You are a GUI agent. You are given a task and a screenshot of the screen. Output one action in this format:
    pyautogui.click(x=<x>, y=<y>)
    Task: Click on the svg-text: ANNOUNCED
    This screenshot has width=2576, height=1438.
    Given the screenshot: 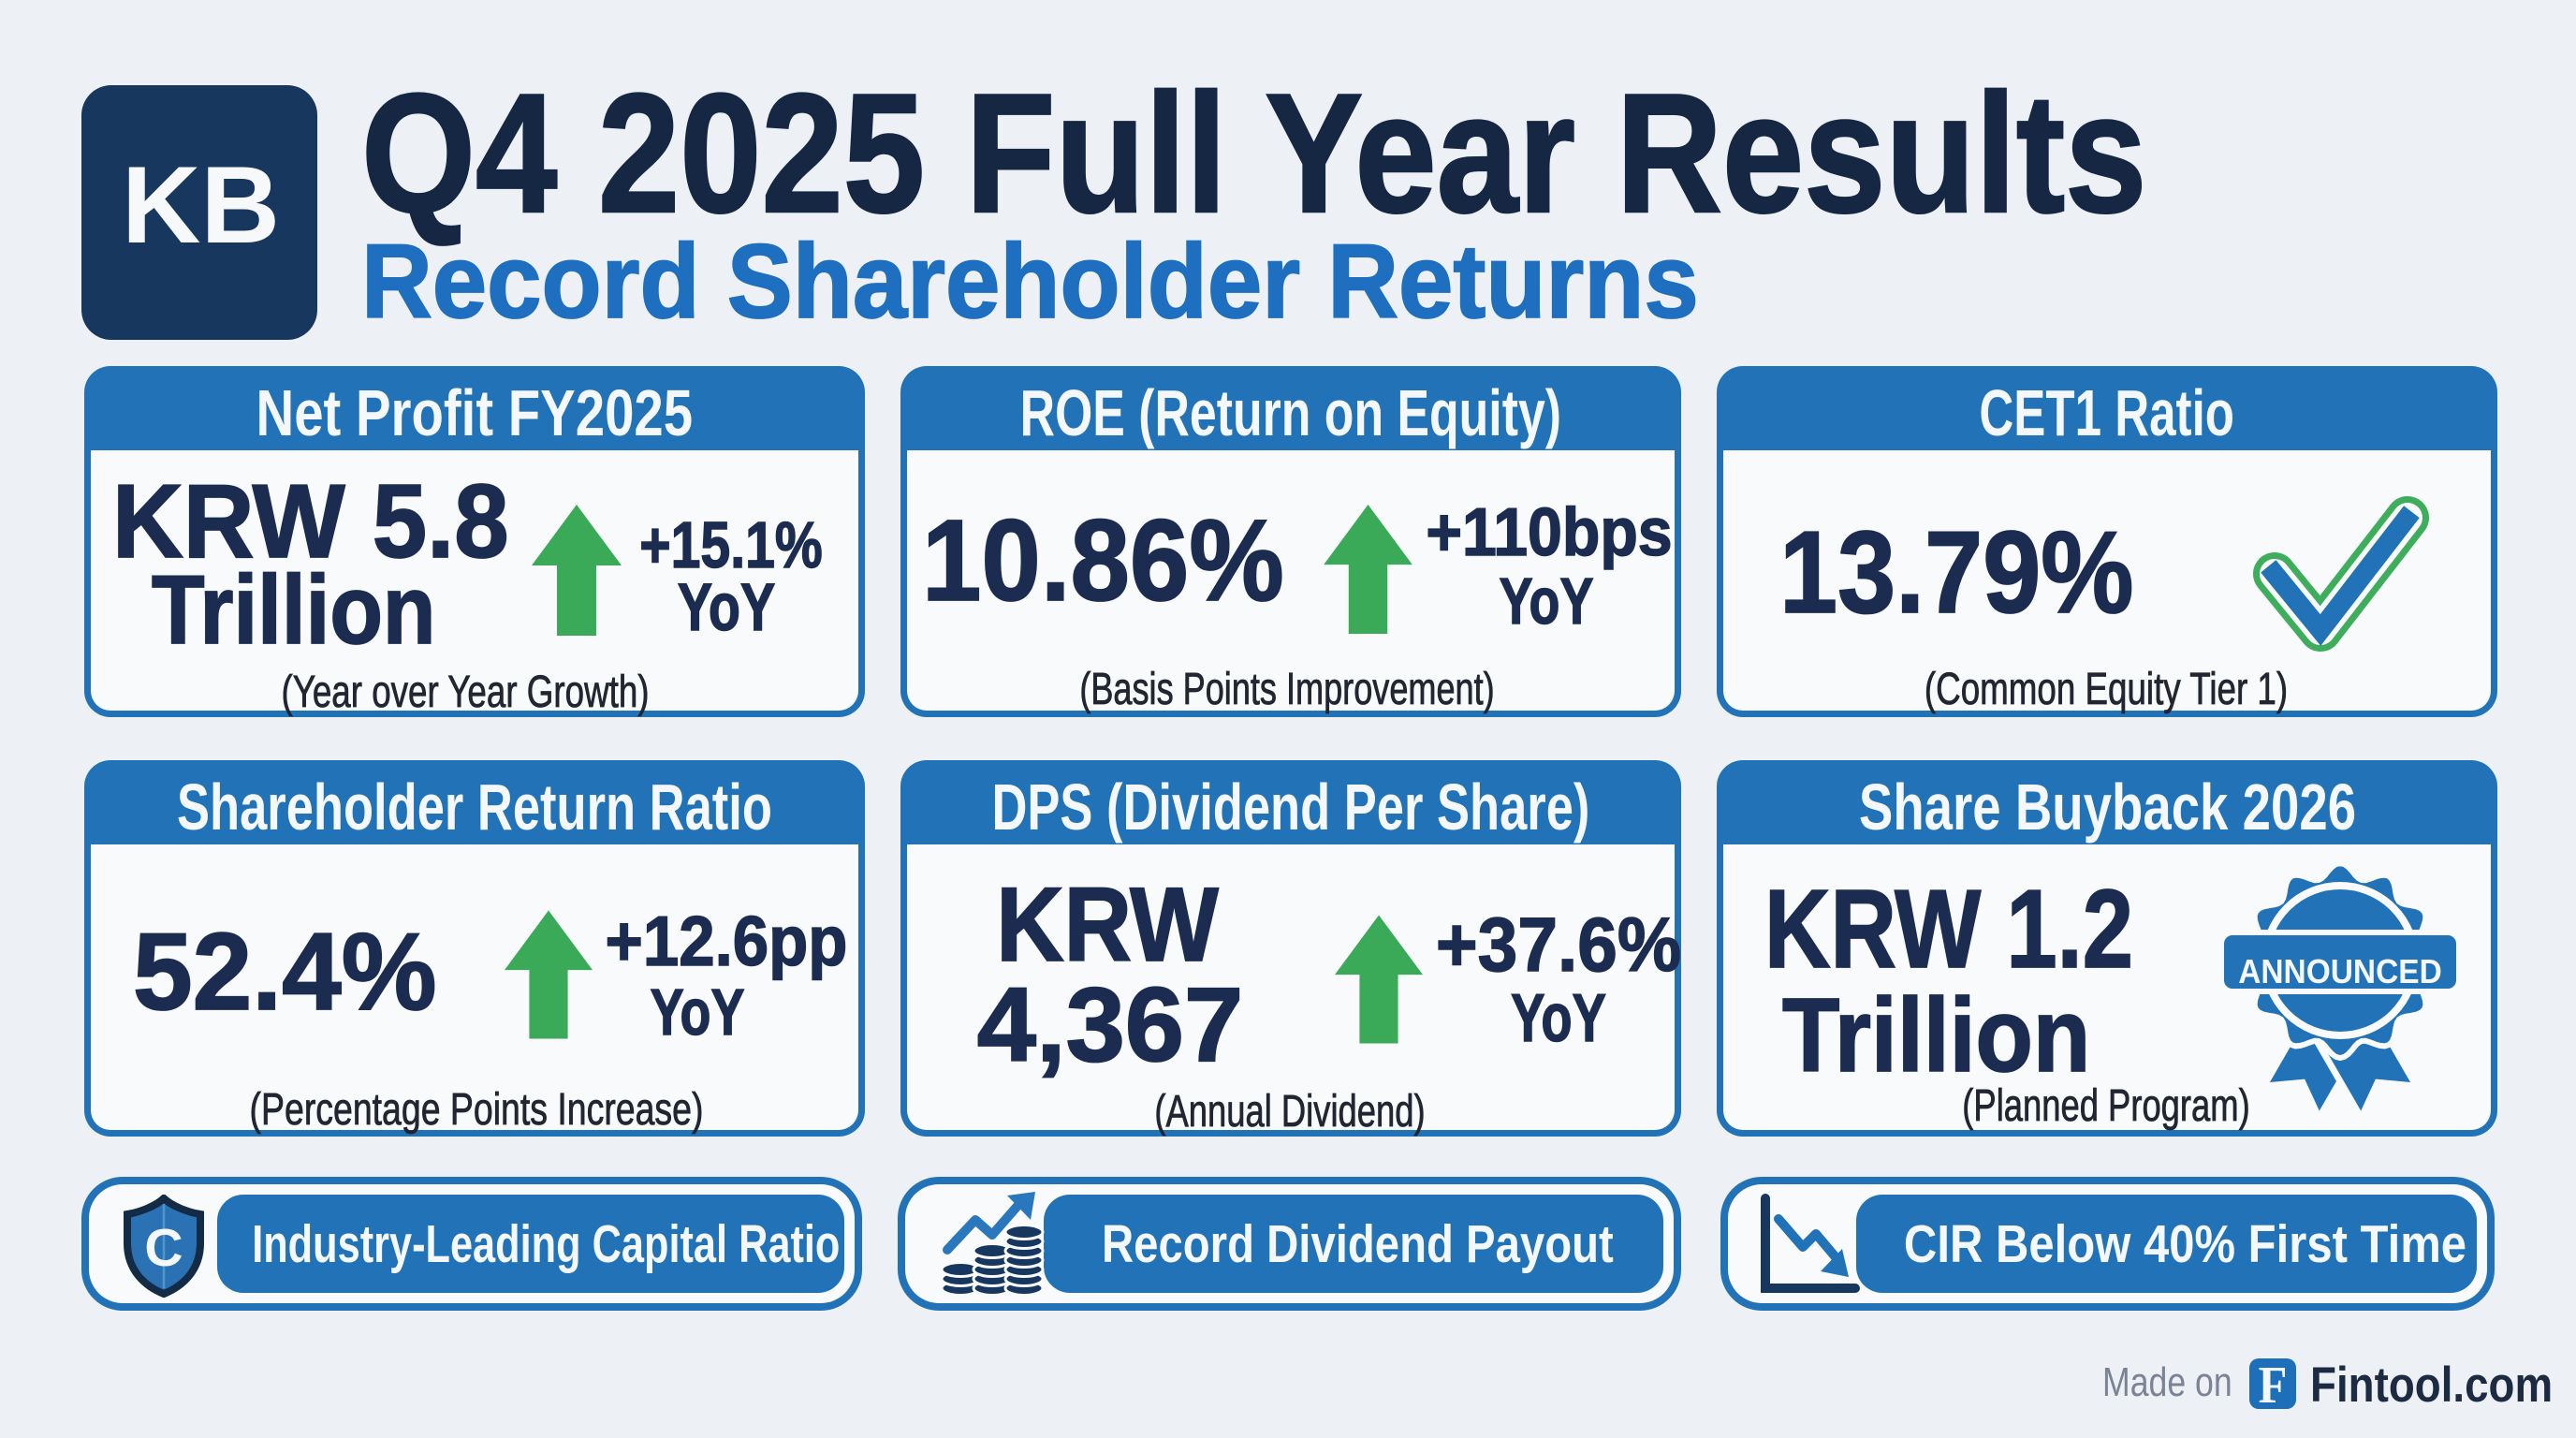 What is the action you would take?
    pyautogui.click(x=2340, y=972)
    